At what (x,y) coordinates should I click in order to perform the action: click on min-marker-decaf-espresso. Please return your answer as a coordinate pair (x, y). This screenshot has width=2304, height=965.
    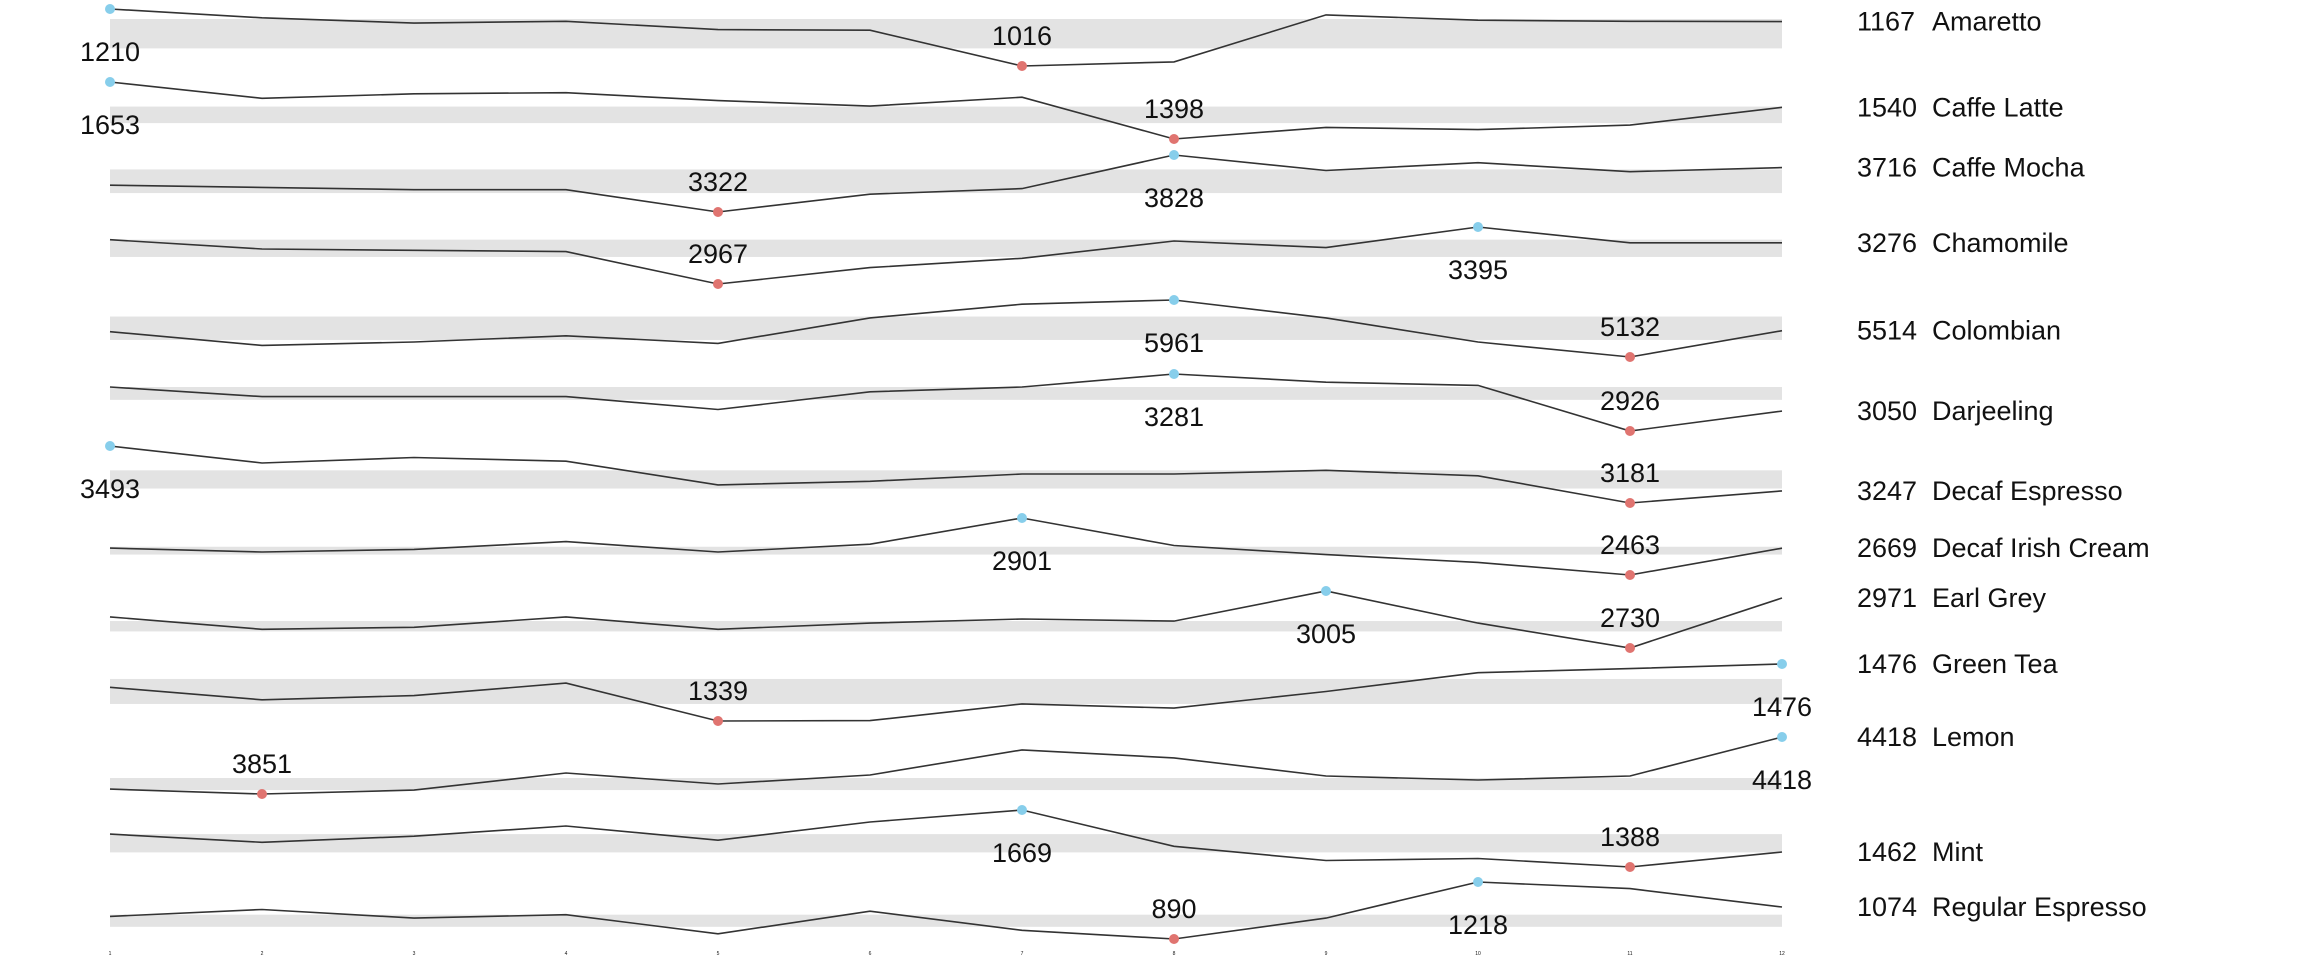
    Looking at the image, I should click on (1630, 503).